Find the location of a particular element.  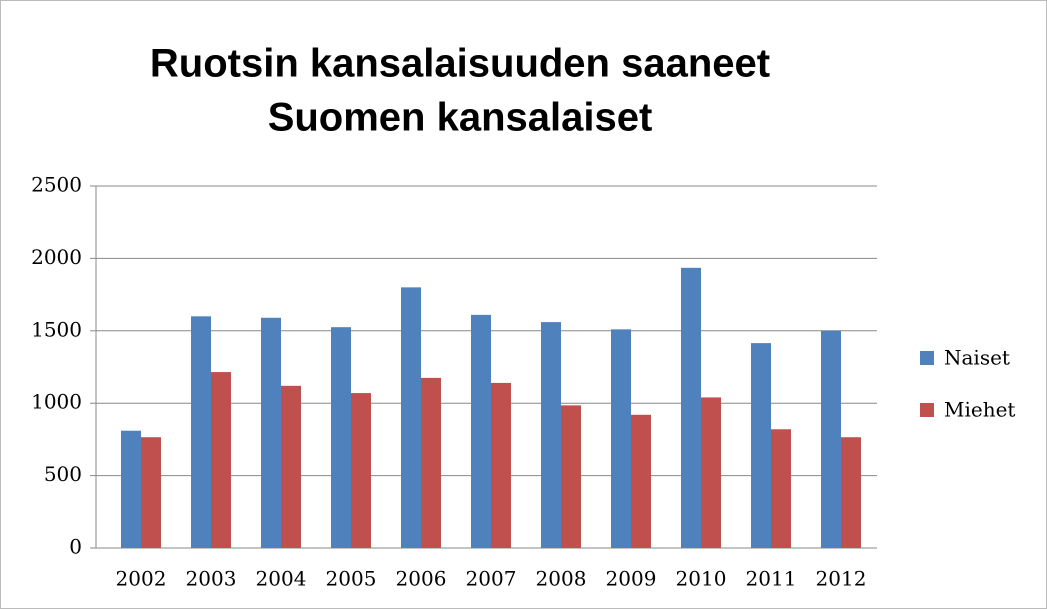

x-tick-label: 2005 is located at coordinates (351, 579).